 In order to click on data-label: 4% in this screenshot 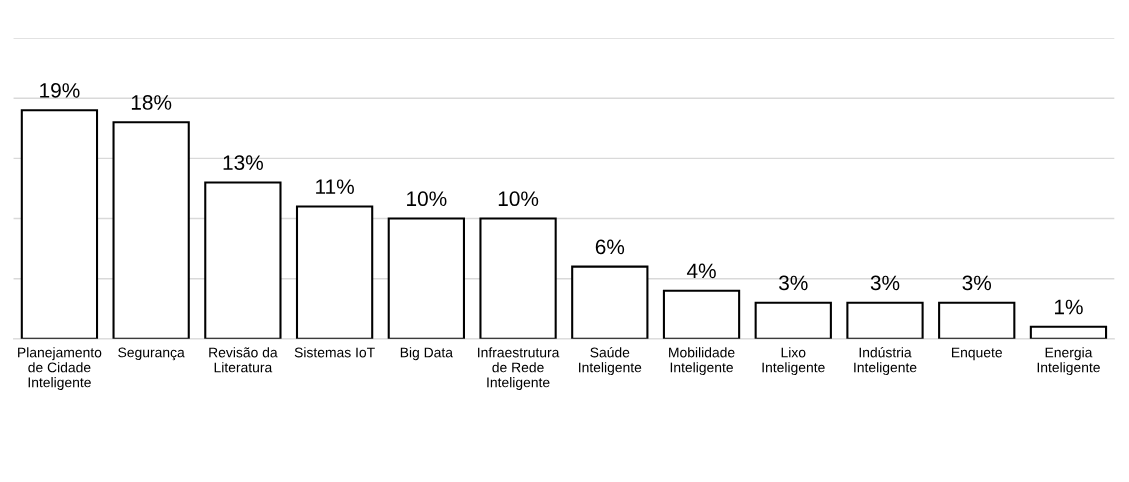, I will do `click(701, 271)`.